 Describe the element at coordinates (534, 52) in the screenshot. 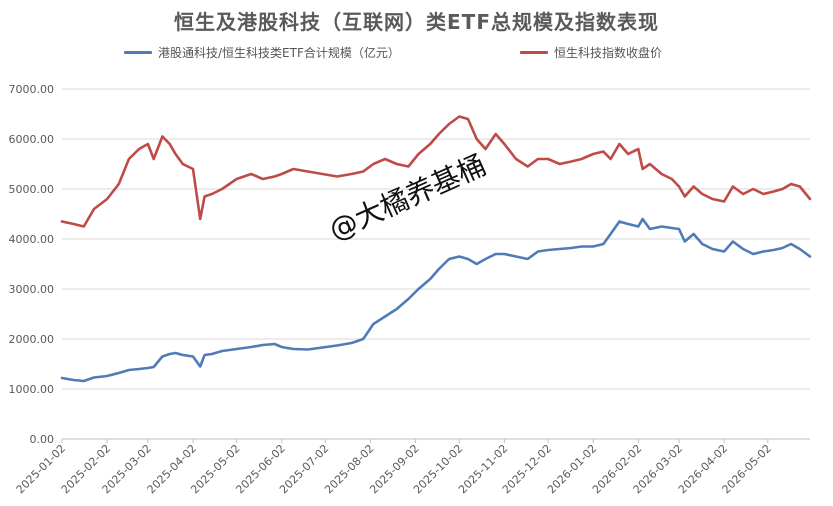

I see `legend-swatch-index-close` at that location.